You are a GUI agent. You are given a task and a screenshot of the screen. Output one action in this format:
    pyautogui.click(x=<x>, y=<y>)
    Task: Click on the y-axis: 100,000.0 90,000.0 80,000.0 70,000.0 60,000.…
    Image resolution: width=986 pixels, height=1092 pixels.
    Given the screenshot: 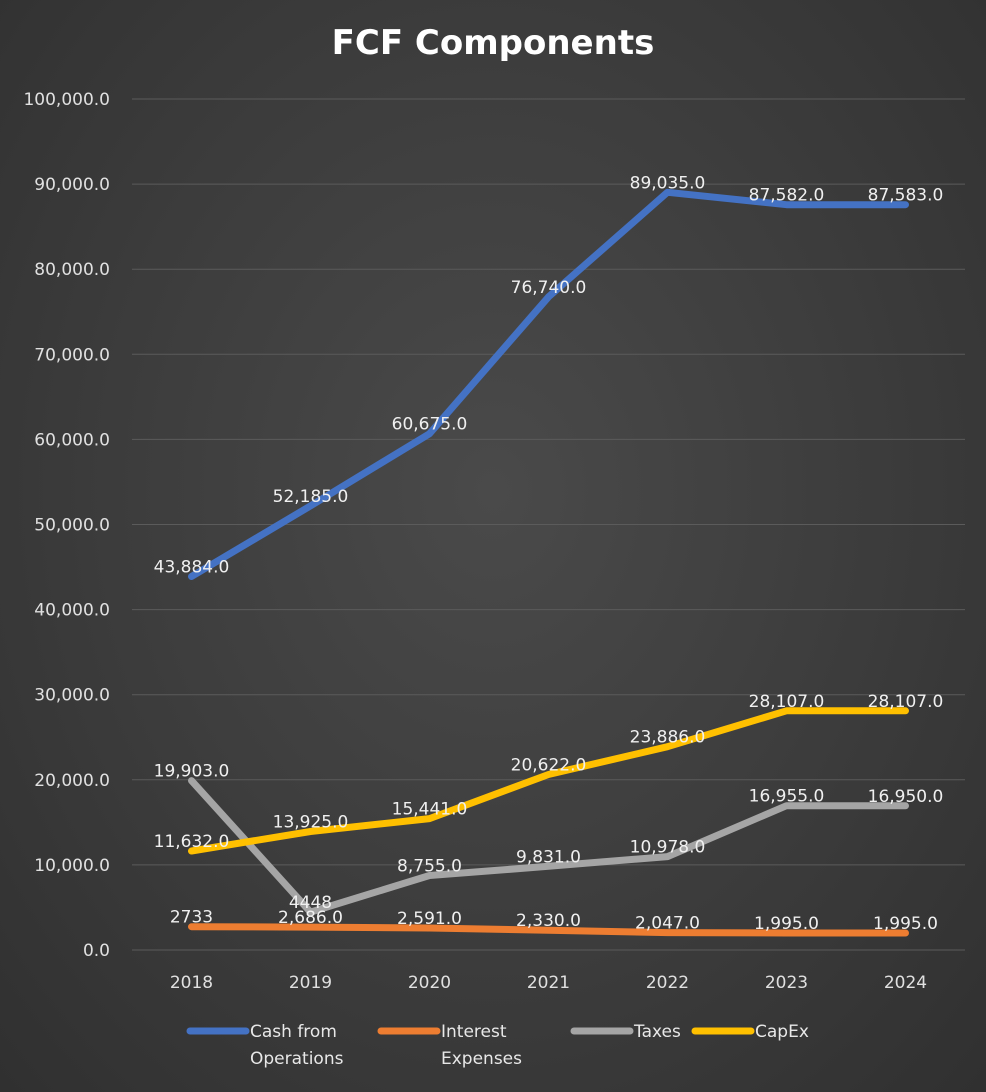 What is the action you would take?
    pyautogui.click(x=66, y=525)
    